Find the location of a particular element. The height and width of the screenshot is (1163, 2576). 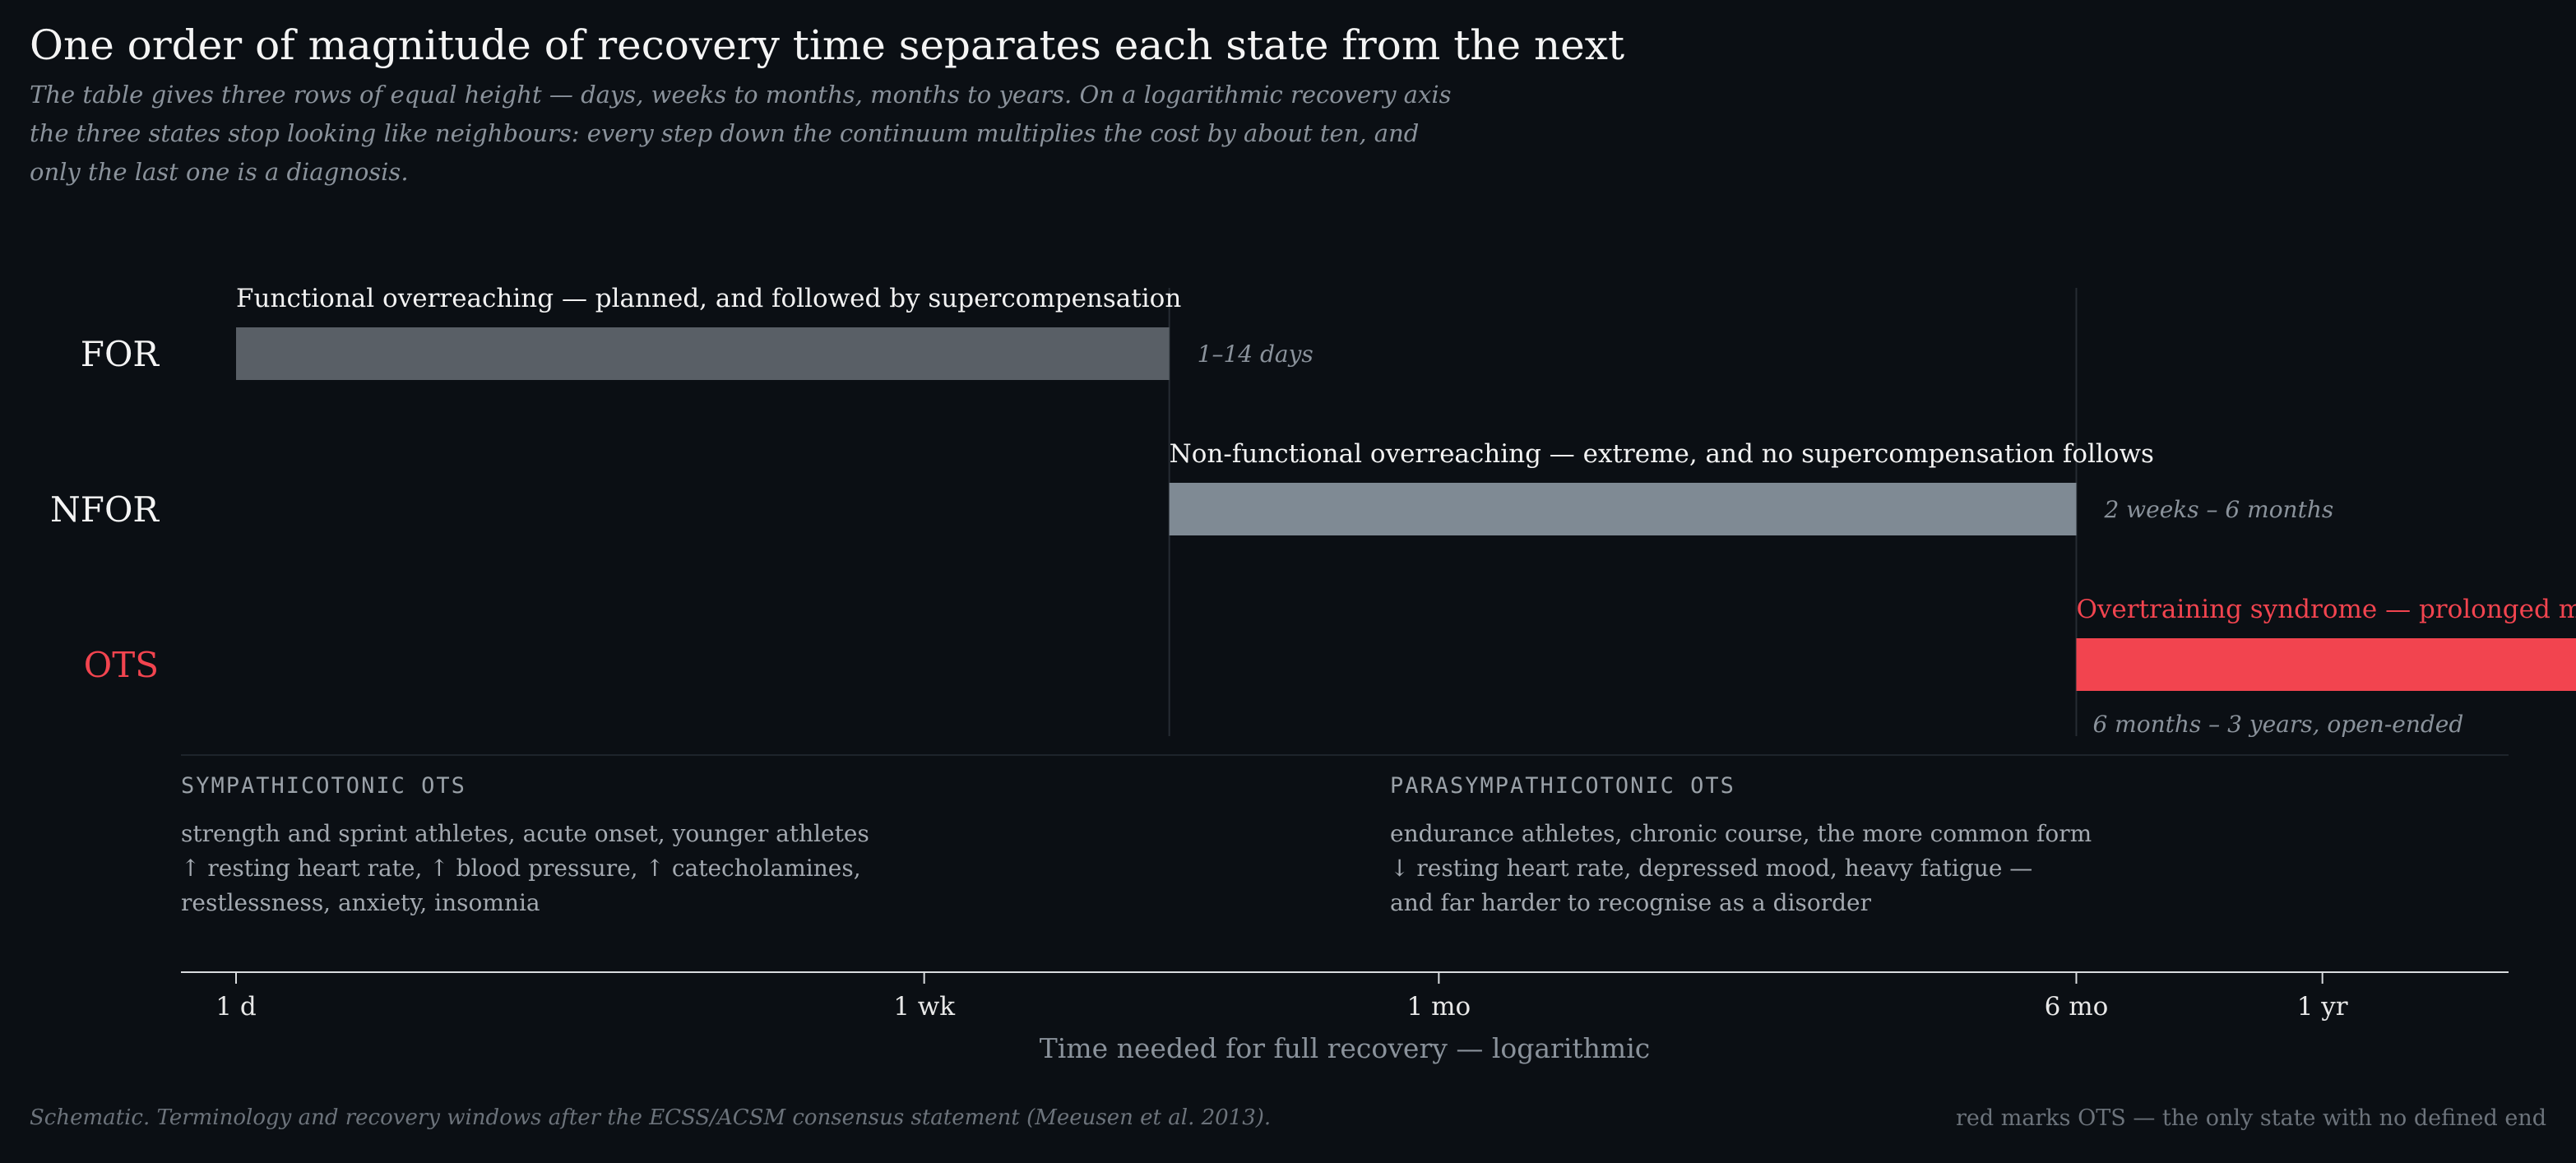

bar-ots is located at coordinates (2326, 664).